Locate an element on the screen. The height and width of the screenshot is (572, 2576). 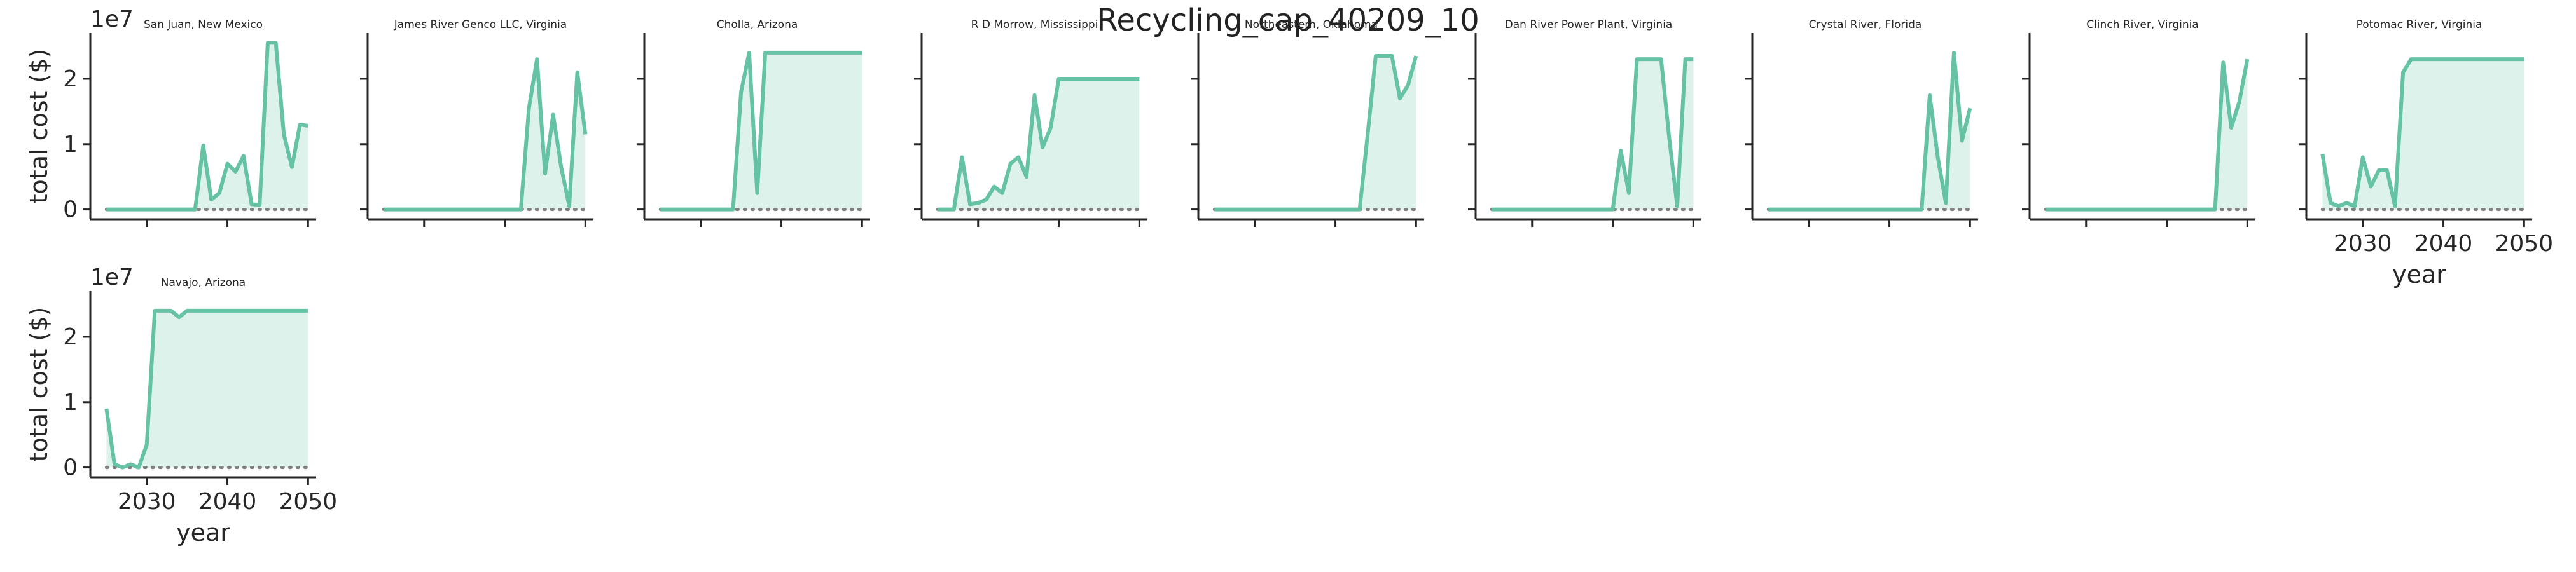
panel-8: Clinch River, Virginia is located at coordinates (2138, 122).